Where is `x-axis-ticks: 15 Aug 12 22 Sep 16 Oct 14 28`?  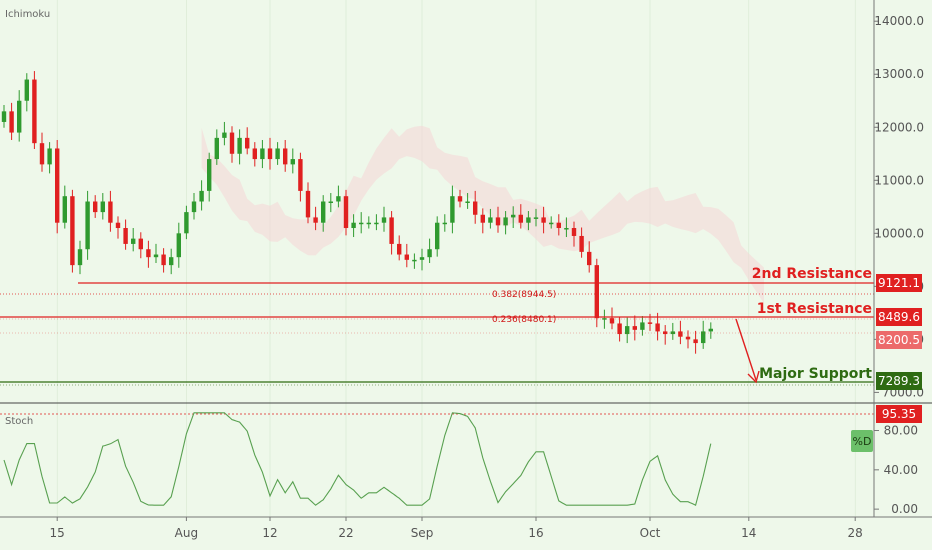
x-axis-ticks: 15 Aug 12 22 Sep 16 Oct 14 28 is located at coordinates (456, 528).